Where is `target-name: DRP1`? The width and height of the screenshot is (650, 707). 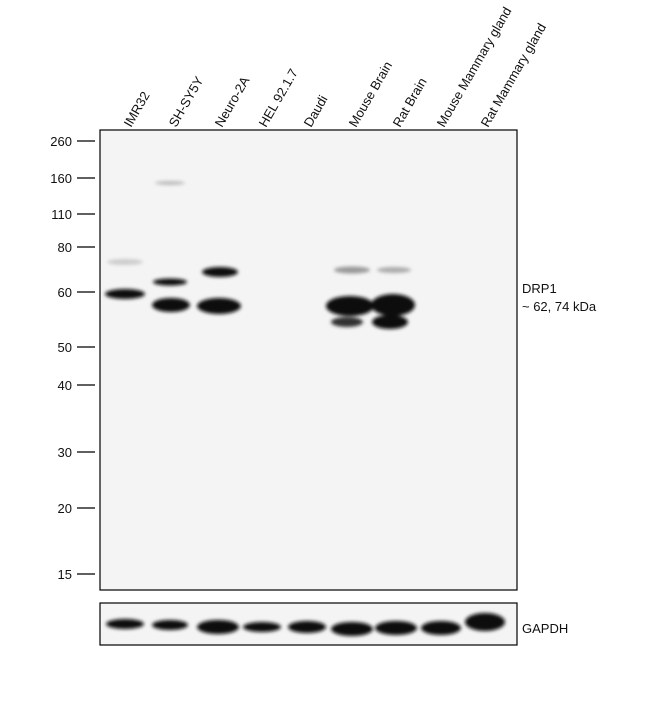
target-name: DRP1 is located at coordinates (539, 288).